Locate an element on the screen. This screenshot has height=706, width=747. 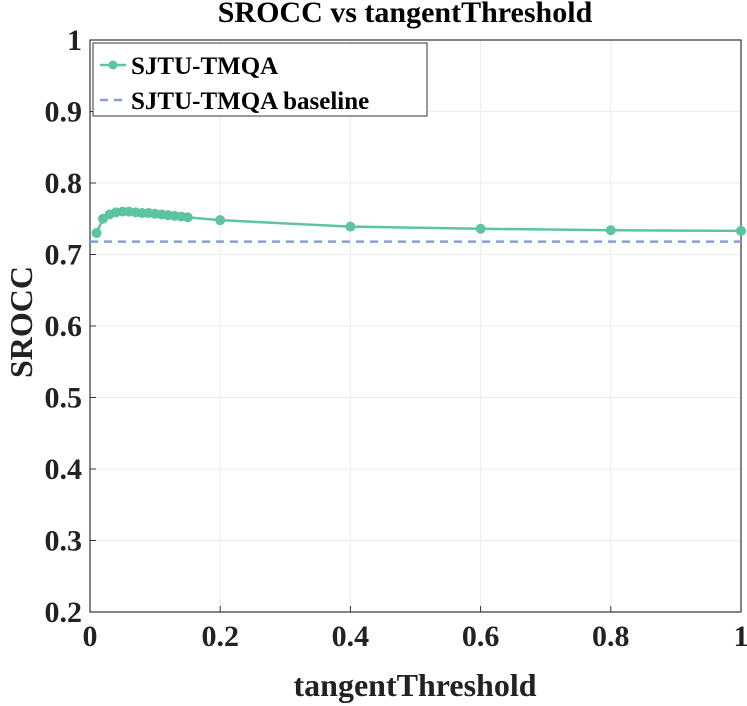
y-tick-label: 0.5 is located at coordinates (64, 398).